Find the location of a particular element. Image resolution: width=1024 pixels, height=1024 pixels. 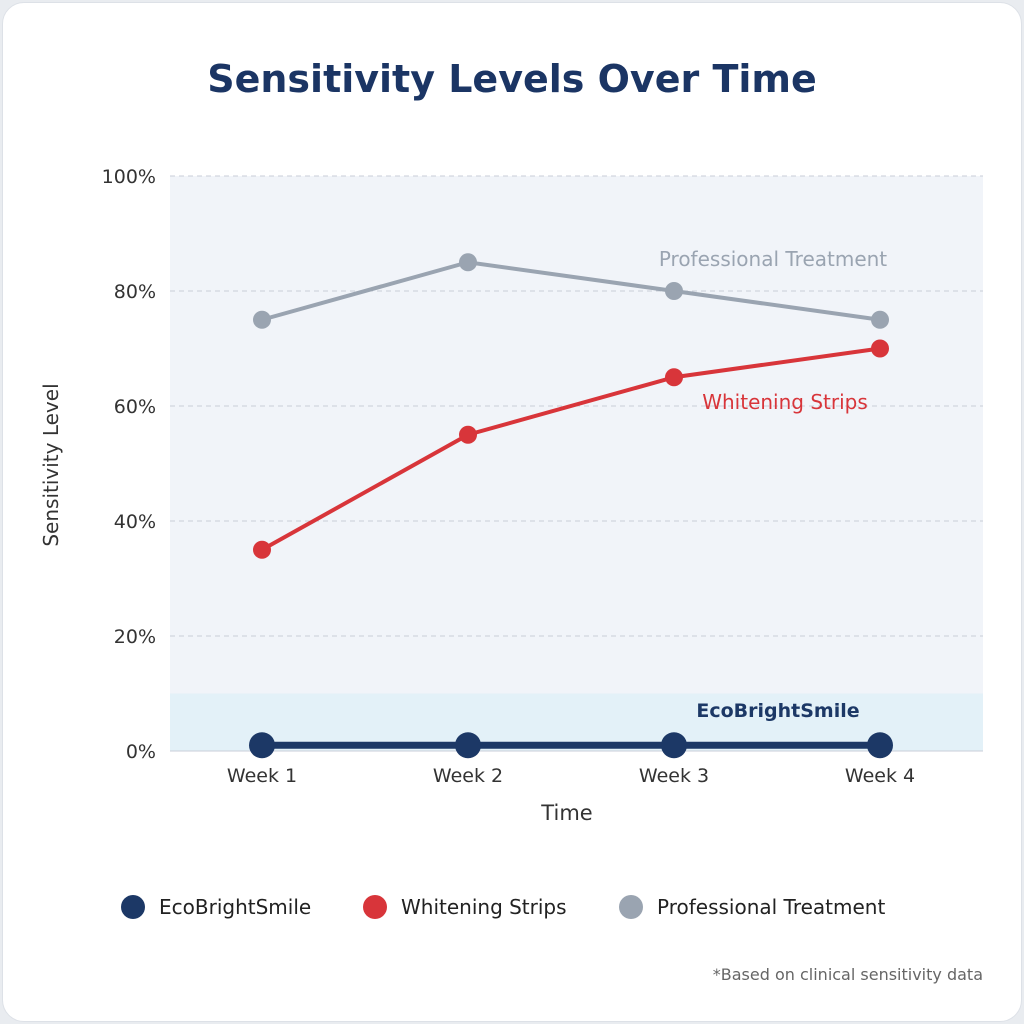

legend-item: Professional Treatment is located at coordinates (752, 907).